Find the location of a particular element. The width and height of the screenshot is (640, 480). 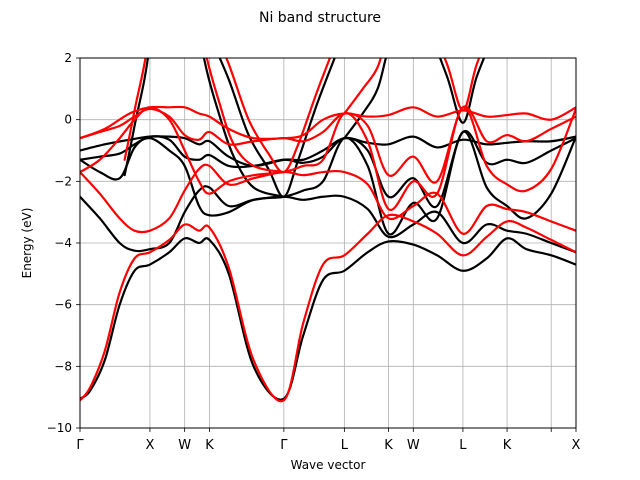

y-tick-label: −4 is located at coordinates (63, 243).